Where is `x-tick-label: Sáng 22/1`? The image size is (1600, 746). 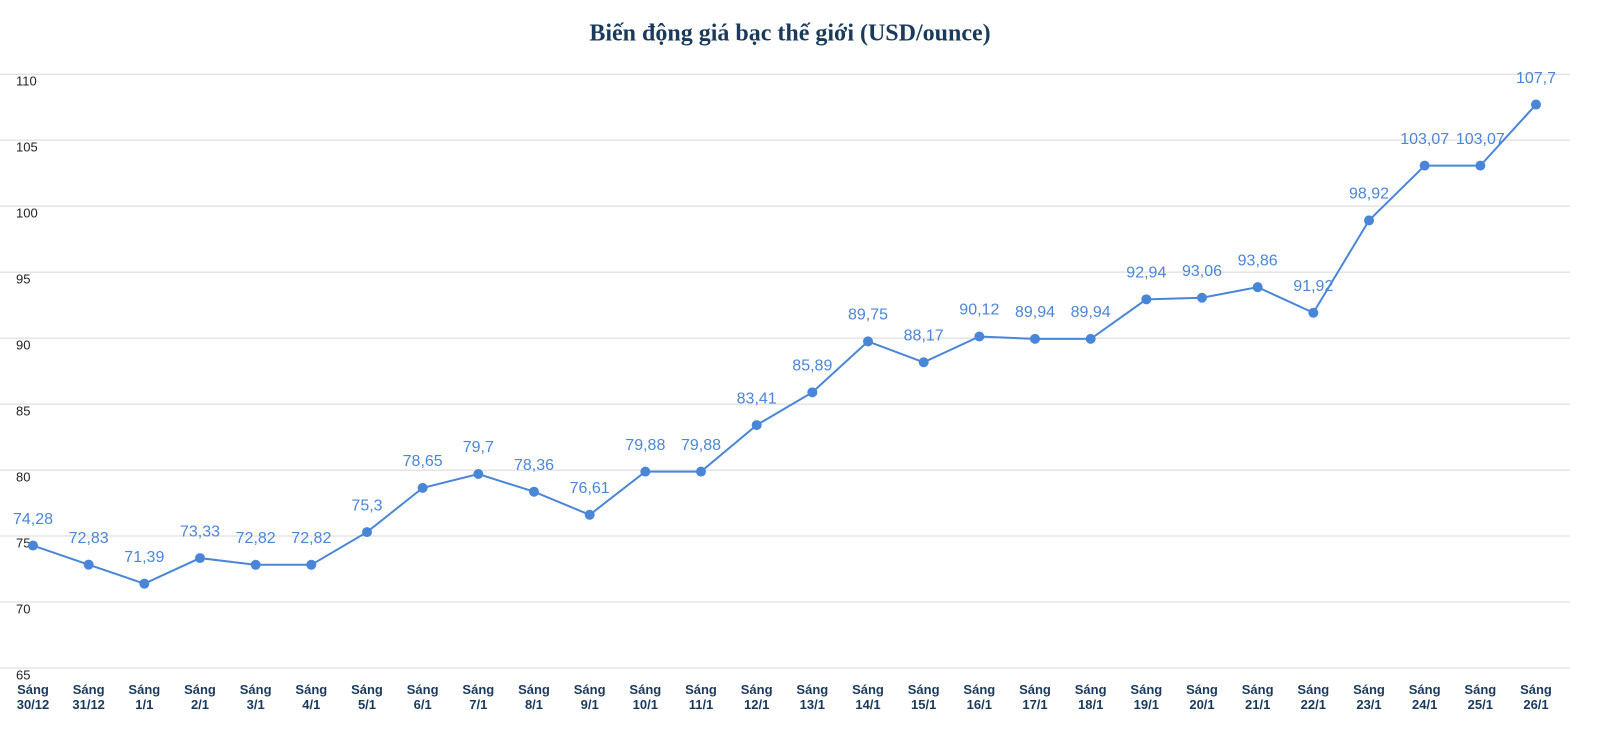 x-tick-label: Sáng 22/1 is located at coordinates (1313, 697).